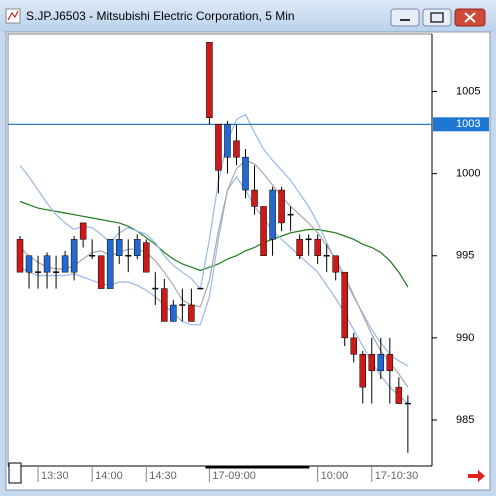 The height and width of the screenshot is (501, 496). Describe the element at coordinates (15, 473) in the screenshot. I see `scroll-box` at that location.